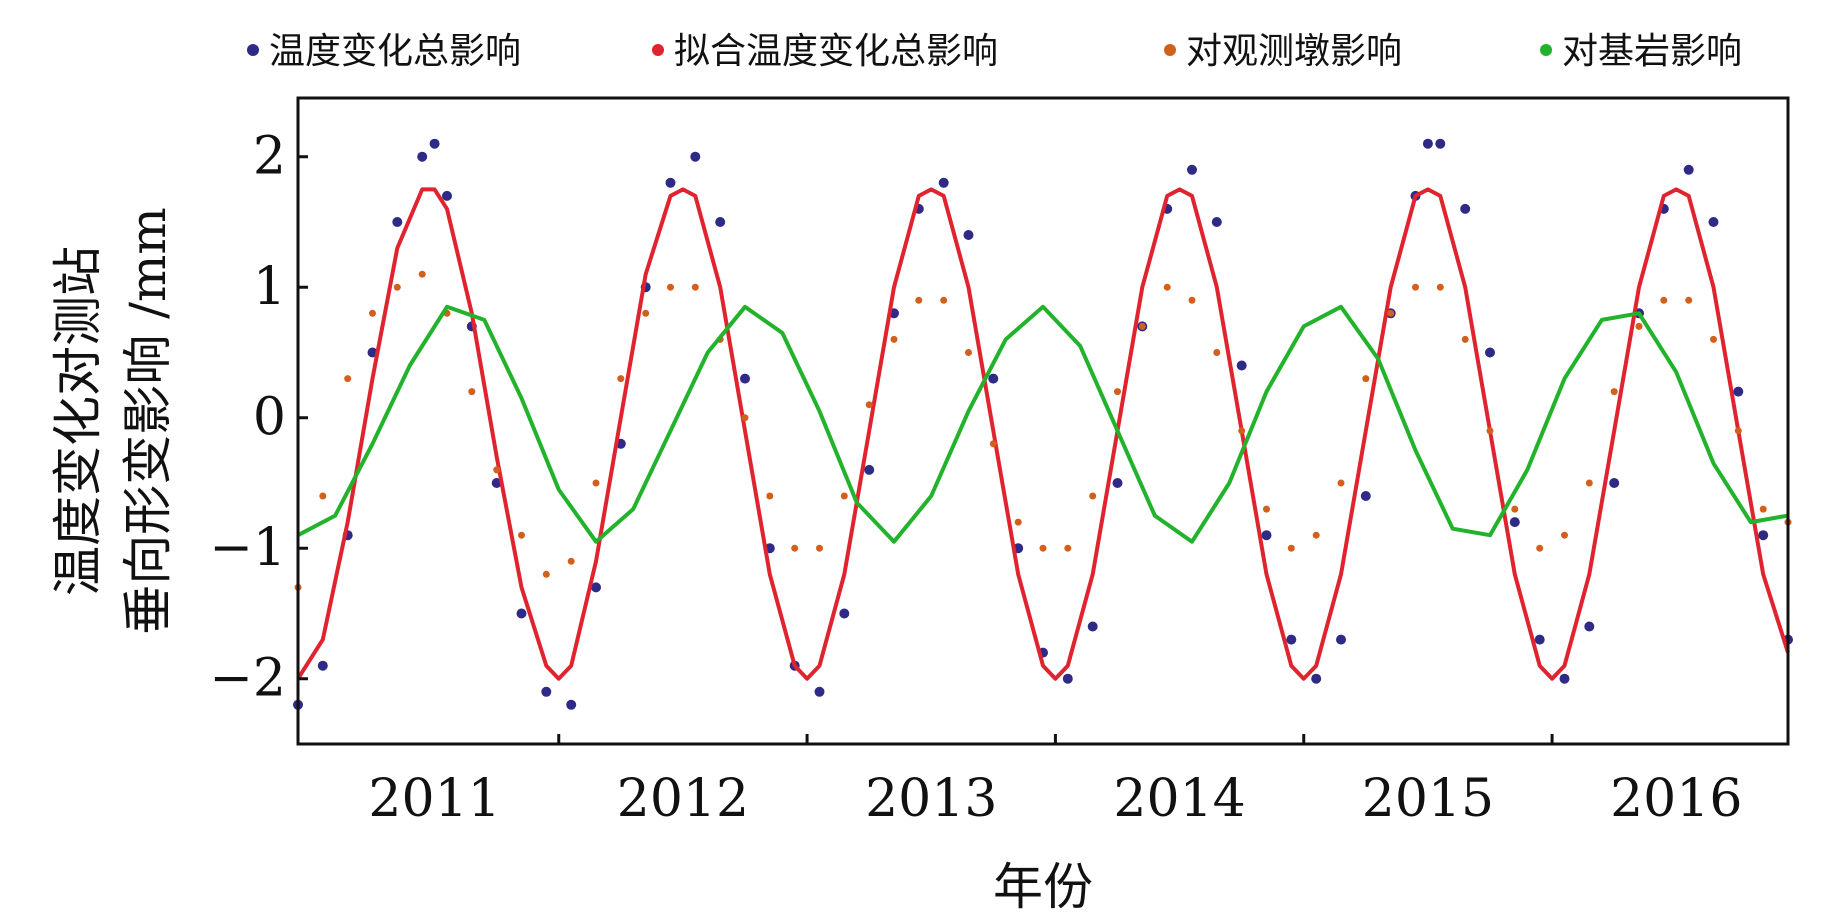  What do you see at coordinates (1641, 51) in the screenshot?
I see `legend-item: 对基岩影响` at bounding box center [1641, 51].